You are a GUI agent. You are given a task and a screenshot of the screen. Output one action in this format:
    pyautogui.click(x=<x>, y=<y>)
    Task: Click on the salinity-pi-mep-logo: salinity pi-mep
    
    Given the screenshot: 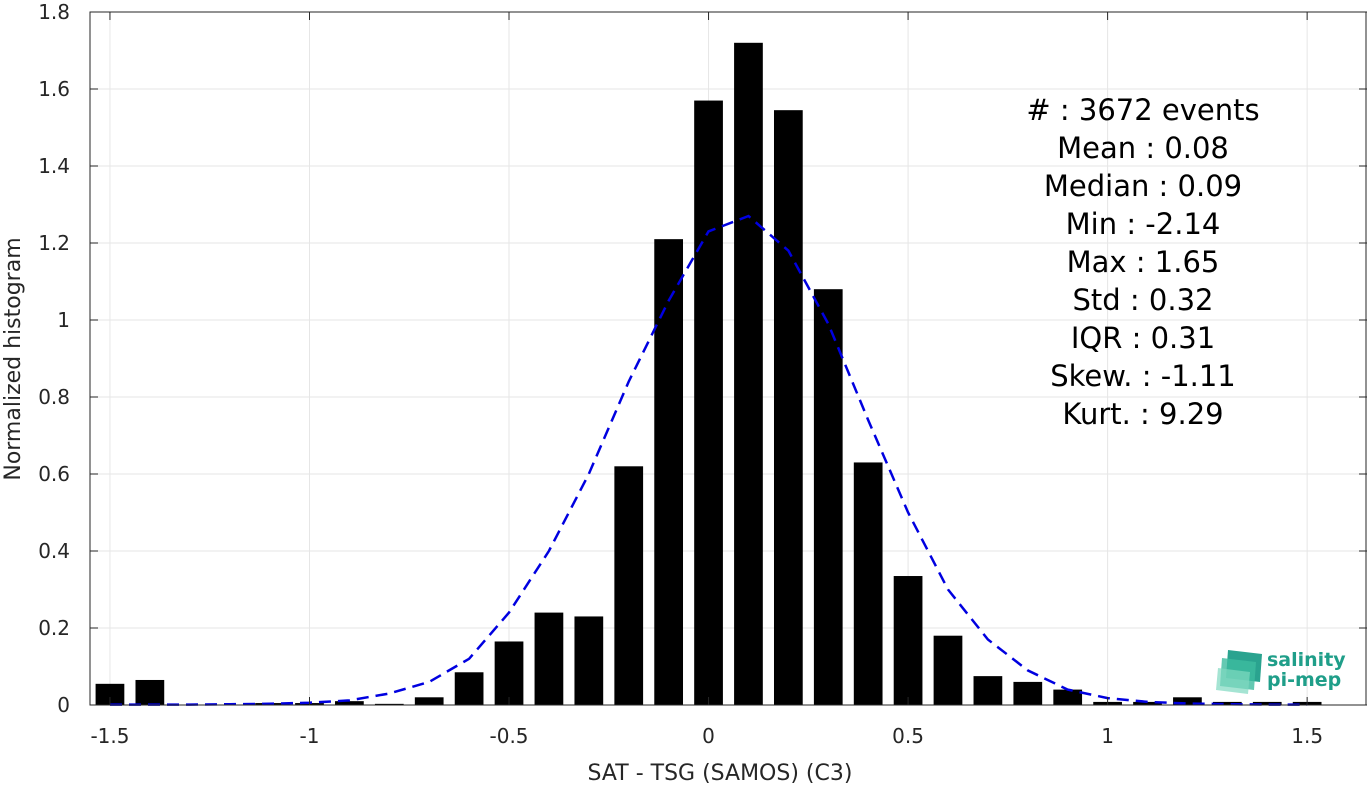 What is the action you would take?
    pyautogui.click(x=1281, y=671)
    